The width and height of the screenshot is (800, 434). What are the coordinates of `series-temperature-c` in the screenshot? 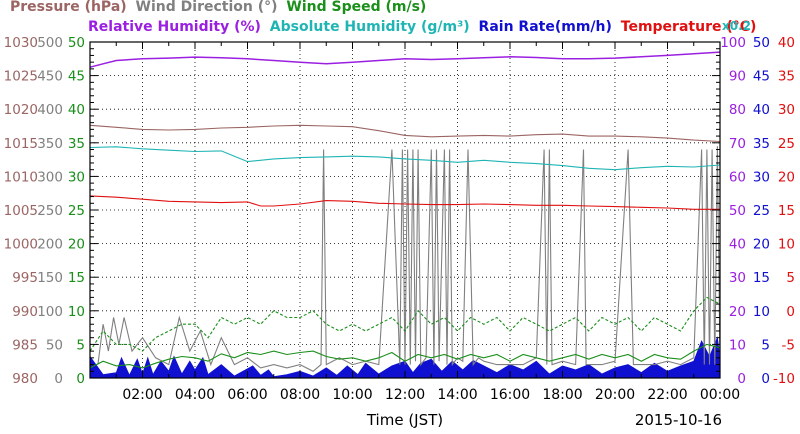 It's located at (404, 202).